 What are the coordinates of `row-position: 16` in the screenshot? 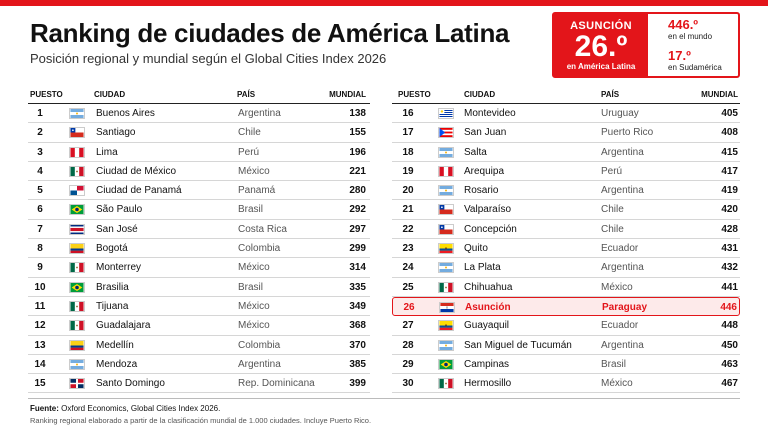 It's located at (408, 113).